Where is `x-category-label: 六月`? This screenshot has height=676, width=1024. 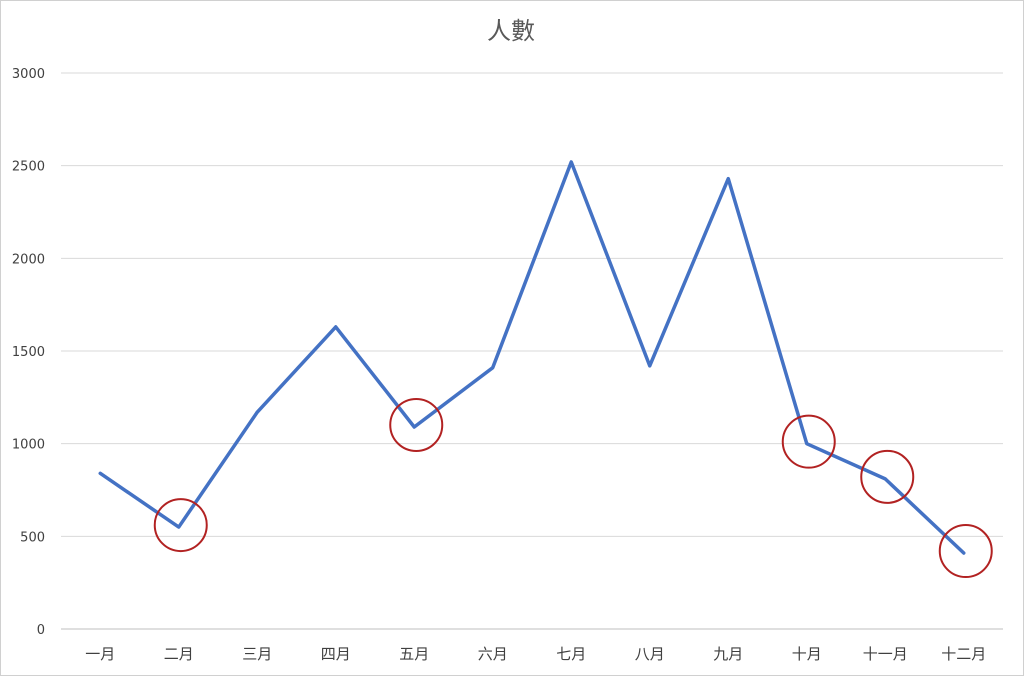
x-category-label: 六月 is located at coordinates (493, 654).